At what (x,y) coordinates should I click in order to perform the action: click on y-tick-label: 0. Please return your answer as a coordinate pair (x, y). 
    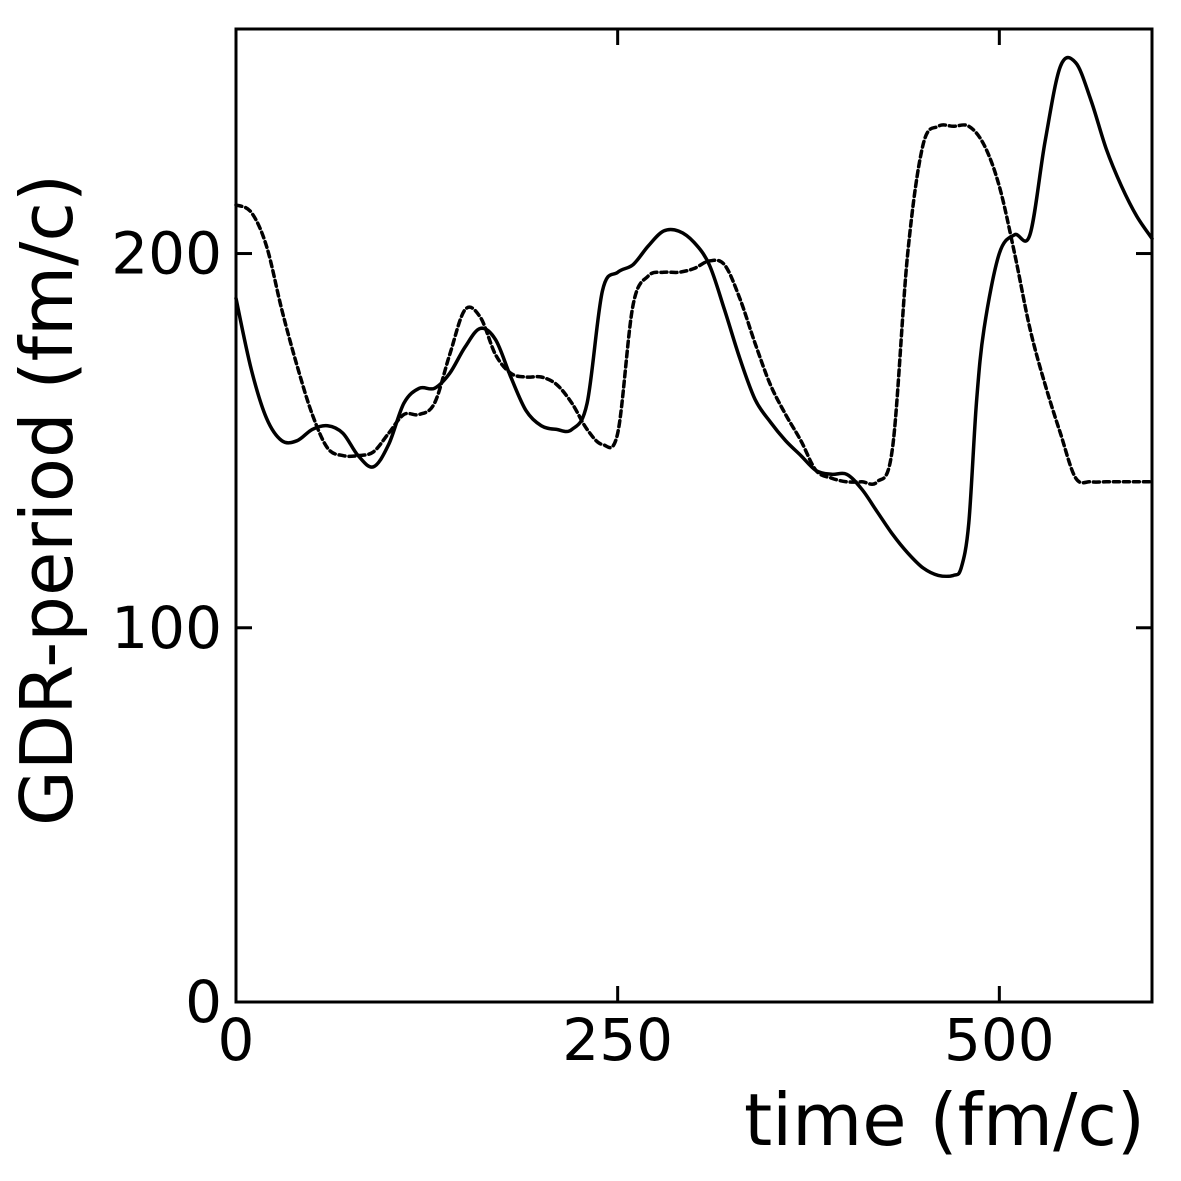
    Looking at the image, I should click on (203, 1002).